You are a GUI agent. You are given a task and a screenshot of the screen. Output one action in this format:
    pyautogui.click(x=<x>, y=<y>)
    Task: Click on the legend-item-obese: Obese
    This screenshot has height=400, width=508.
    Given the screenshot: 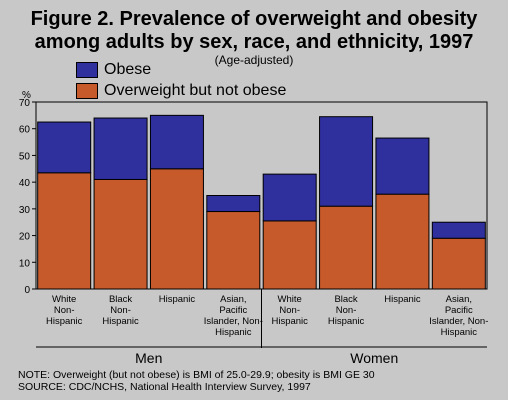 What is the action you would take?
    pyautogui.click(x=113, y=70)
    